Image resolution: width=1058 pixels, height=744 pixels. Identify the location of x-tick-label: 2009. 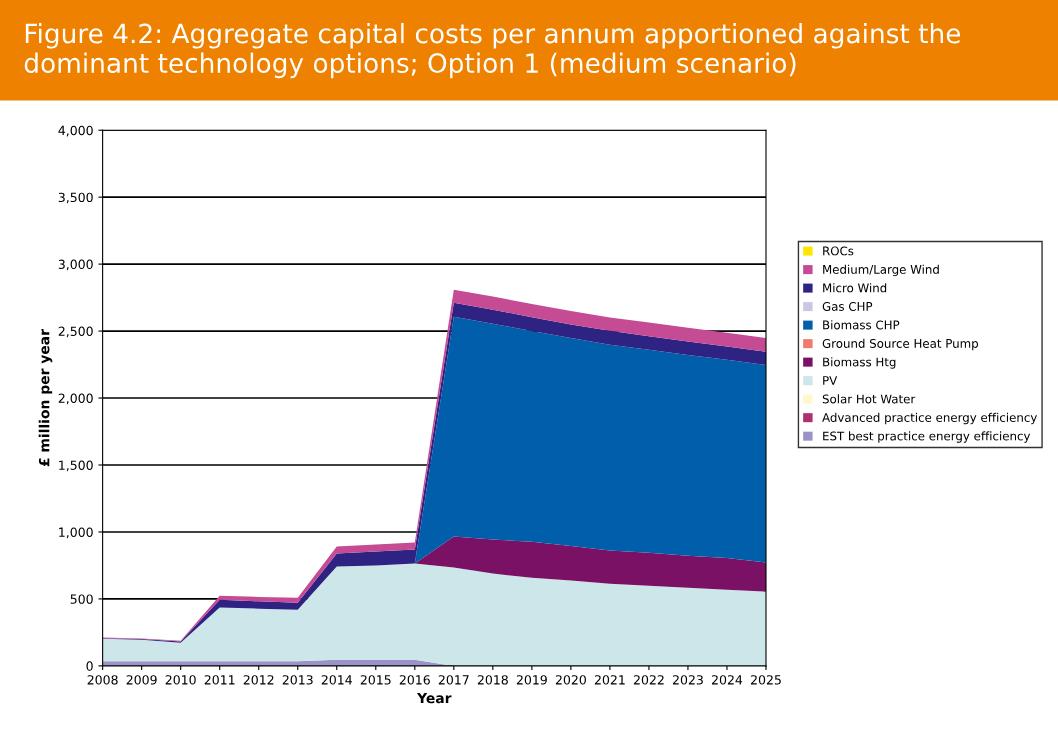
(141, 680).